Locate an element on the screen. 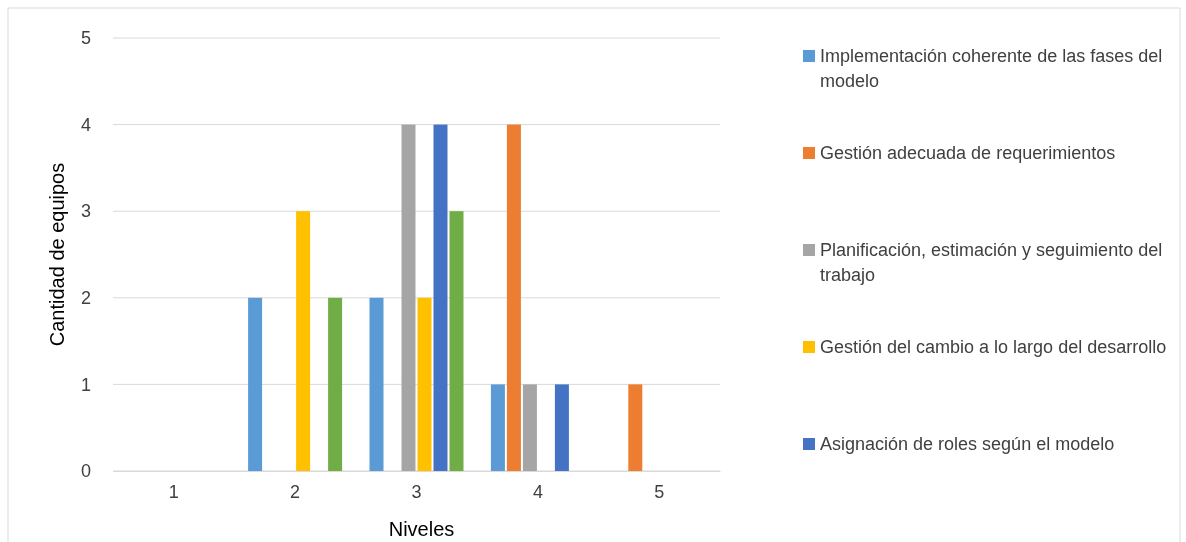  y-tick-label: 5 is located at coordinates (85, 38).